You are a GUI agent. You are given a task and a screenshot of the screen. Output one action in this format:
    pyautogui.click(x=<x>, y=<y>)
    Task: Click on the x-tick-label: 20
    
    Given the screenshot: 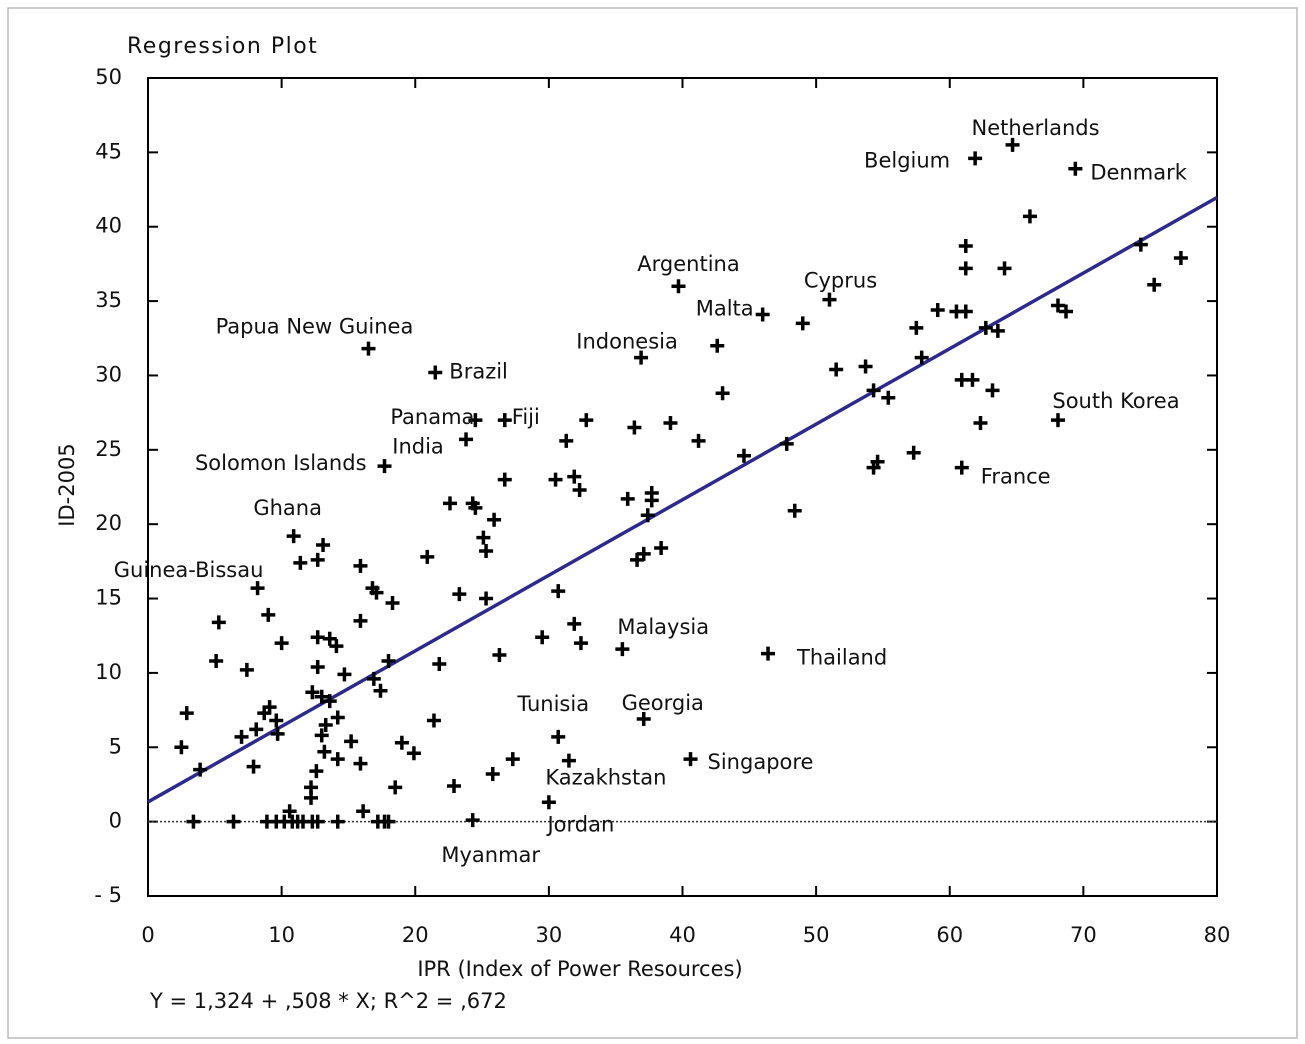 What is the action you would take?
    pyautogui.click(x=415, y=935)
    